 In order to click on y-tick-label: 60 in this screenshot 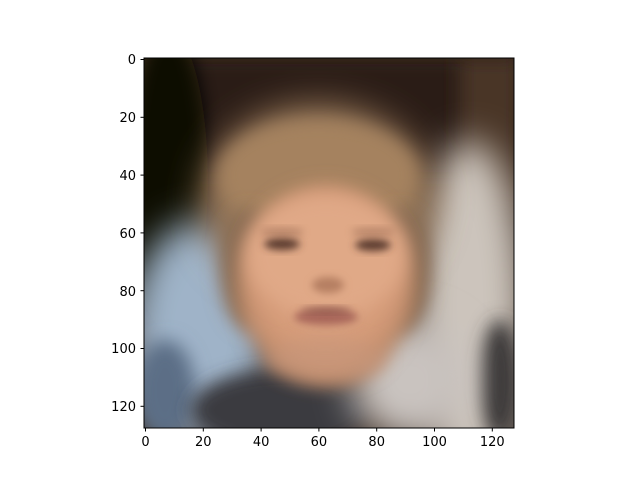, I will do `click(127, 234)`.